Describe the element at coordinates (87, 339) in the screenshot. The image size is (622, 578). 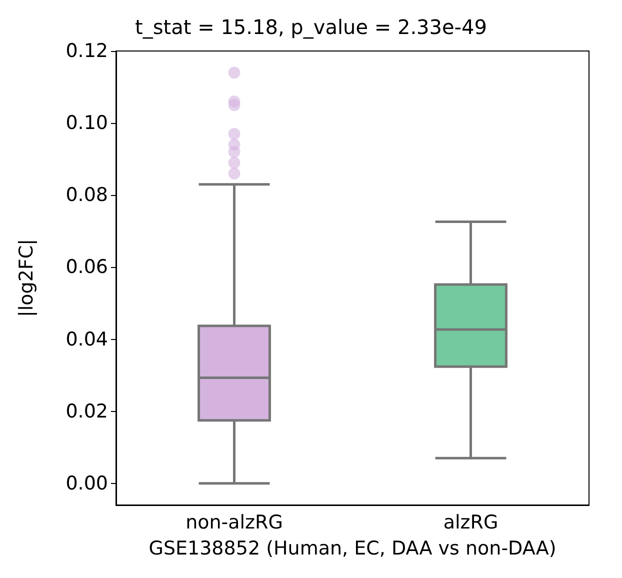
I see `y-tick-label: 0.04` at that location.